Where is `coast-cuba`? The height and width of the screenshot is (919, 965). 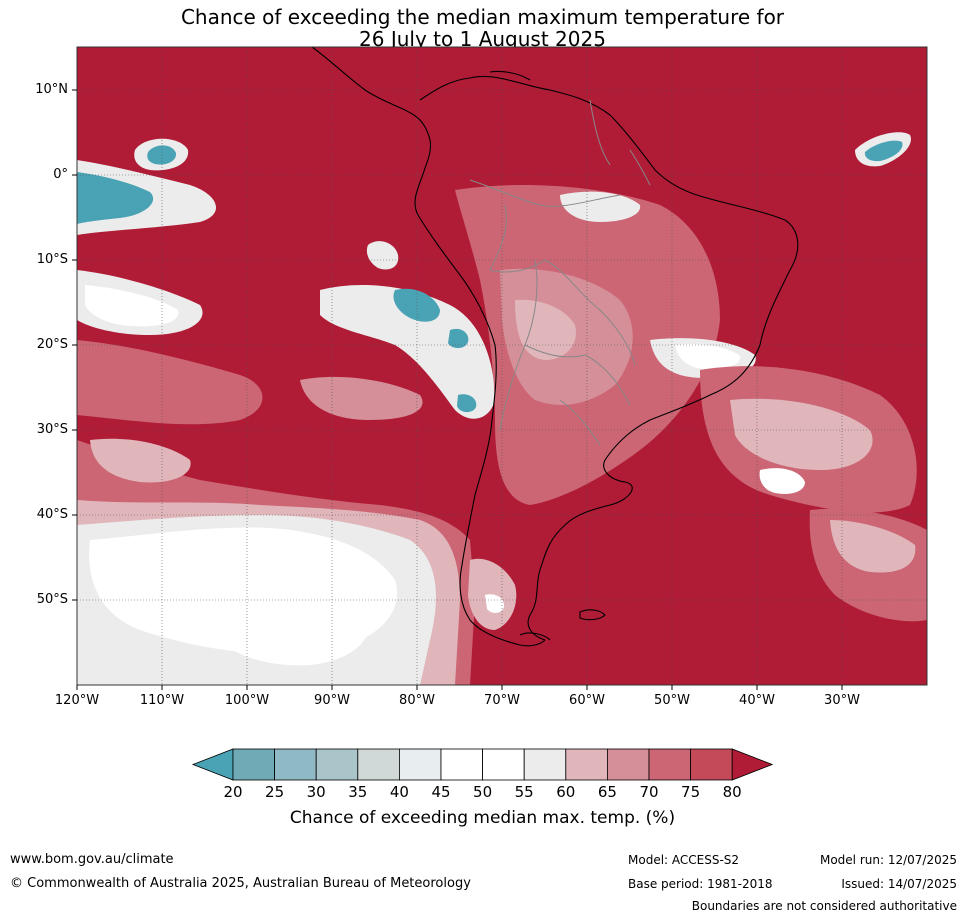 coast-cuba is located at coordinates (510, 75).